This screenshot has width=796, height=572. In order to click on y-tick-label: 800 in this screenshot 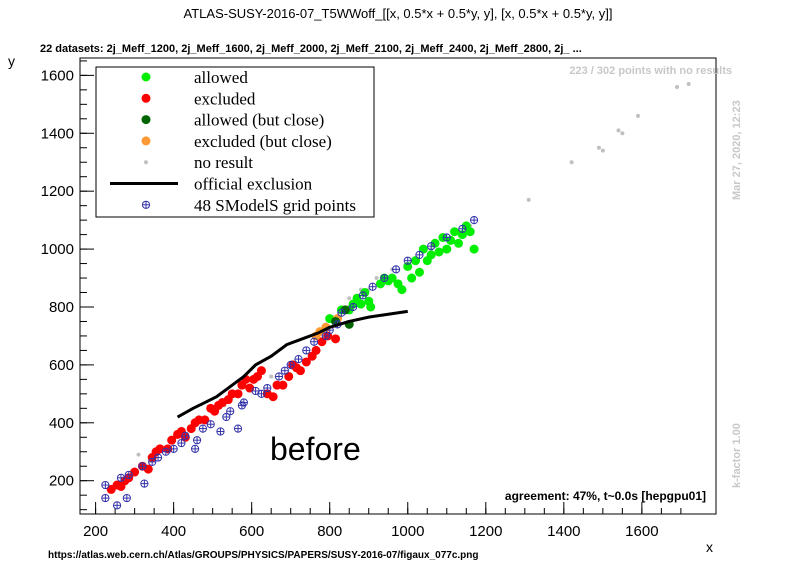, I will do `click(61, 307)`.